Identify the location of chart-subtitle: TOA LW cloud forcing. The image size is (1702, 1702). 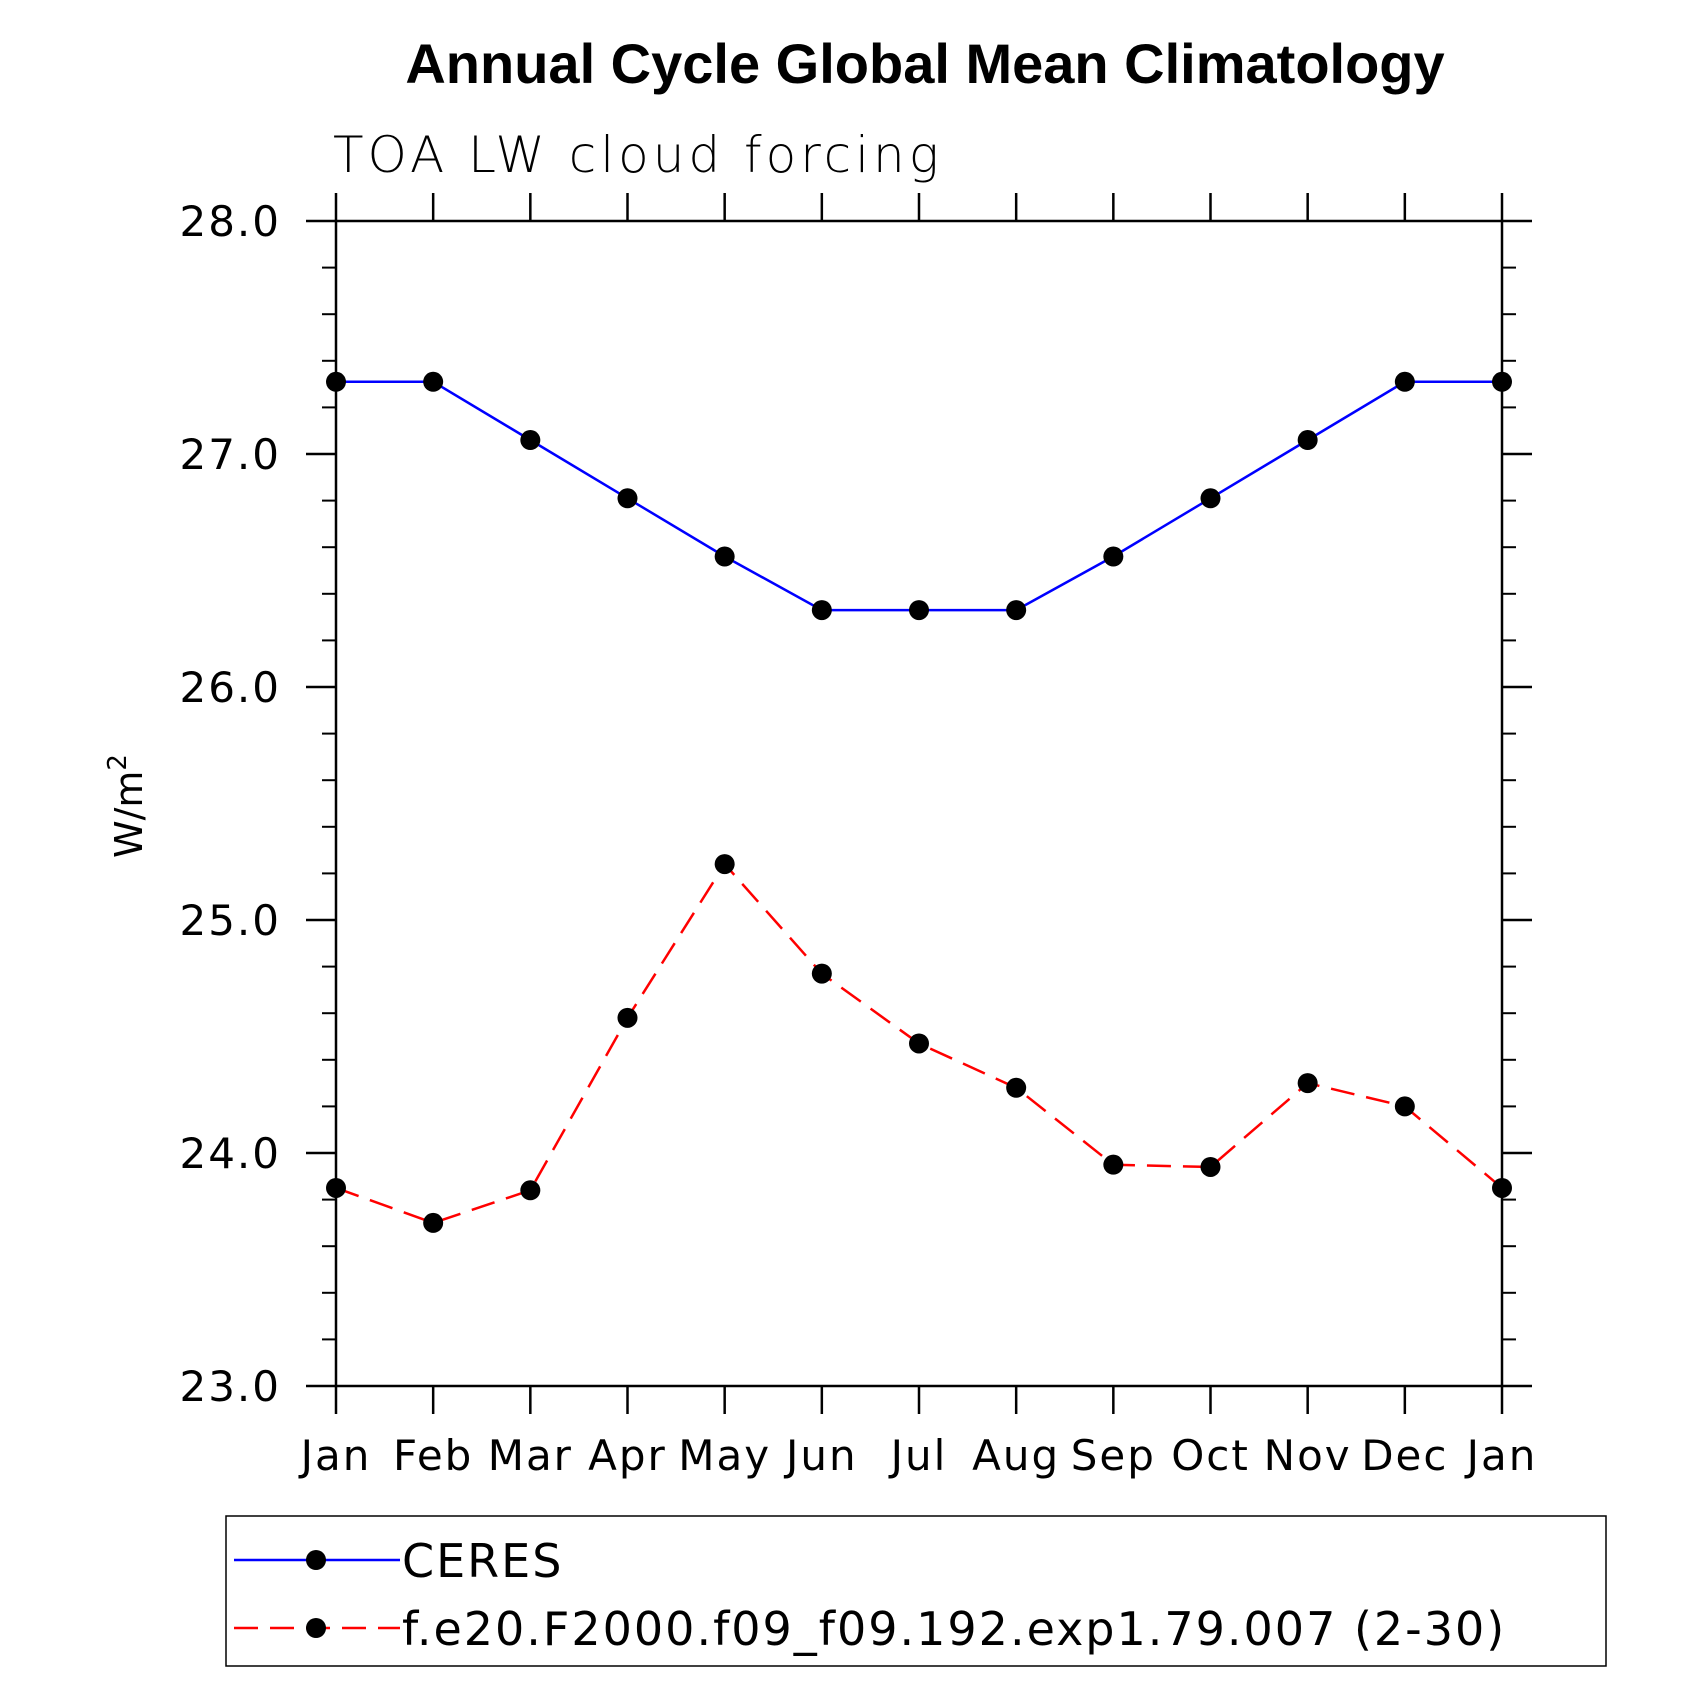
(638, 155).